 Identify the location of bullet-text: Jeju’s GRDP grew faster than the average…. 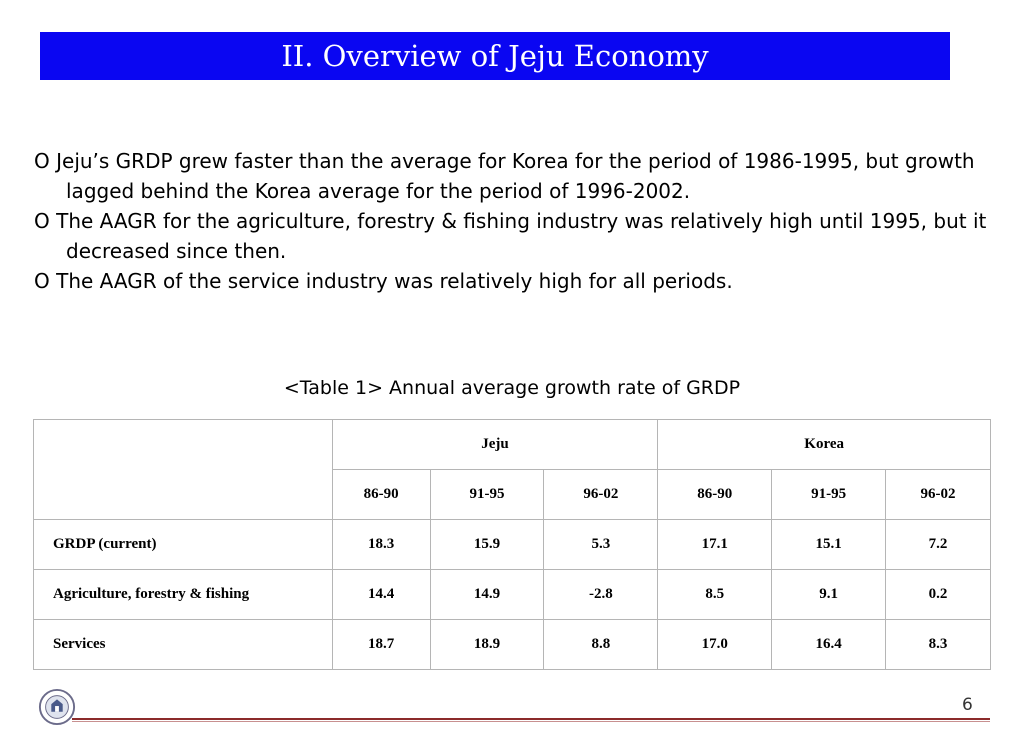
(515, 176).